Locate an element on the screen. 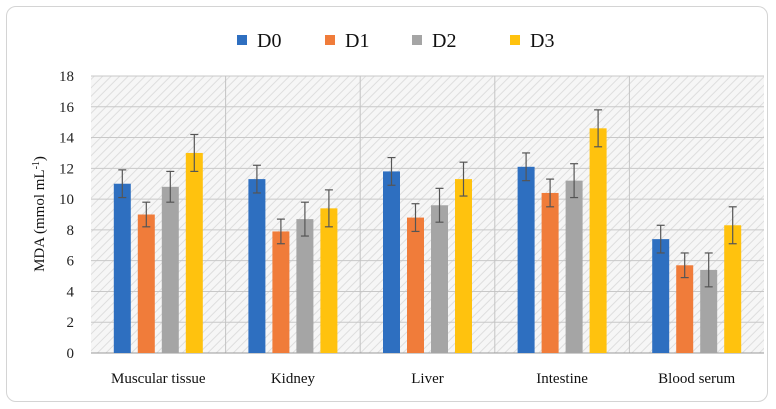 The height and width of the screenshot is (409, 776). x-category-label: Liver is located at coordinates (427, 379).